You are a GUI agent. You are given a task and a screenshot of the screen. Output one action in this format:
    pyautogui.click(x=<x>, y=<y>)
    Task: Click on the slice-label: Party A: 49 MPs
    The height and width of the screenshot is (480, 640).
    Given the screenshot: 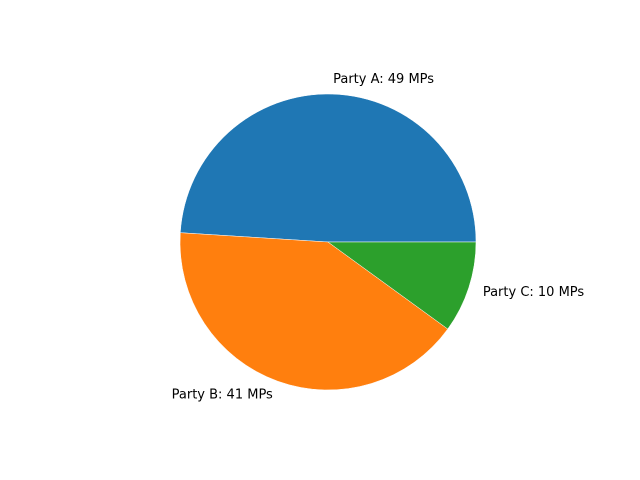 What is the action you would take?
    pyautogui.click(x=383, y=79)
    